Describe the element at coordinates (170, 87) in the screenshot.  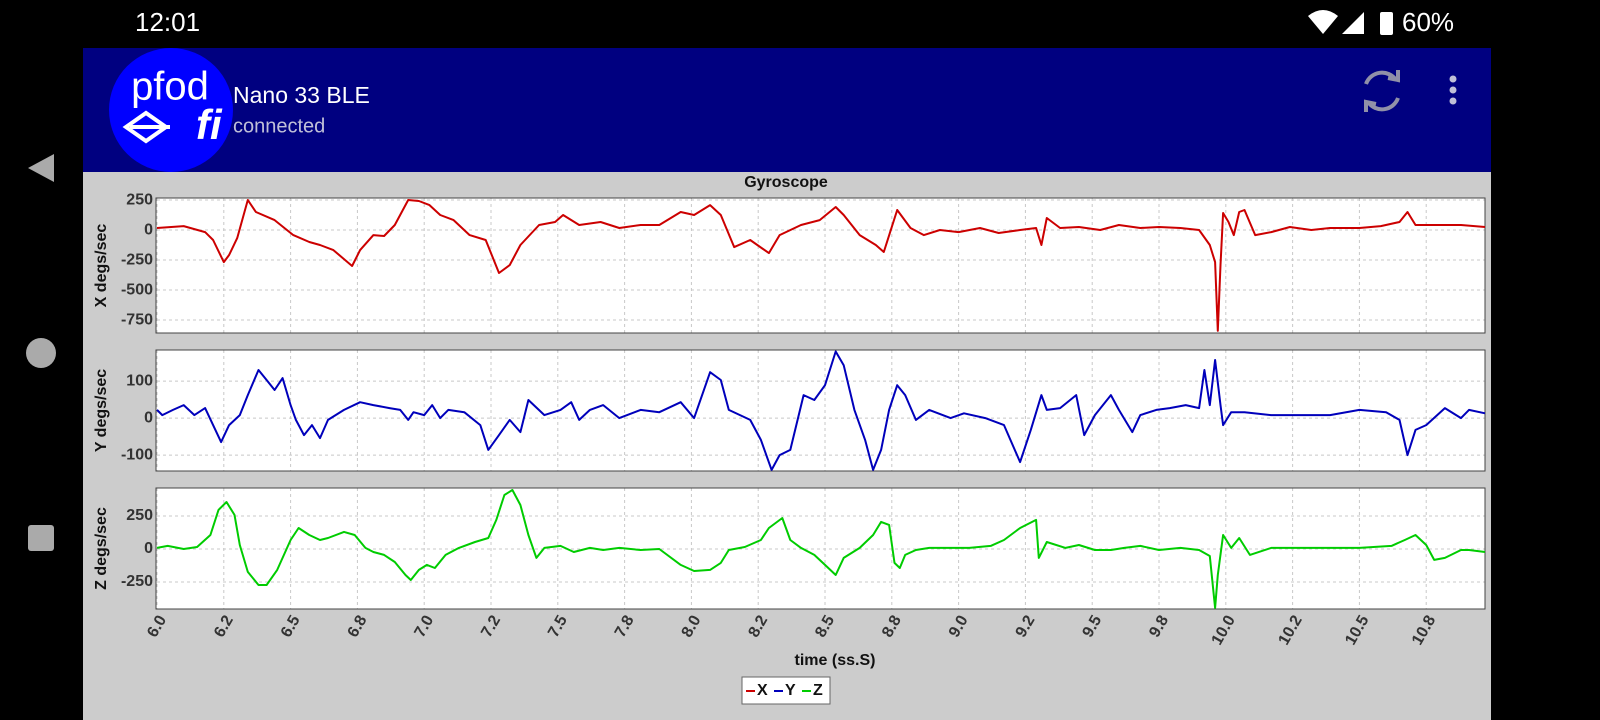
I see `logo-text: pfod` at that location.